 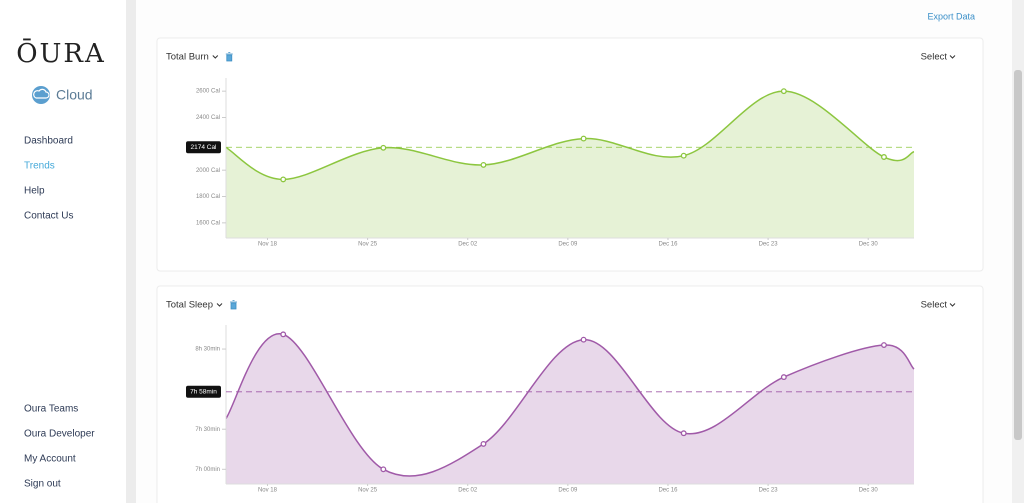 What do you see at coordinates (59, 434) in the screenshot?
I see `nav-item: Oura Developer` at bounding box center [59, 434].